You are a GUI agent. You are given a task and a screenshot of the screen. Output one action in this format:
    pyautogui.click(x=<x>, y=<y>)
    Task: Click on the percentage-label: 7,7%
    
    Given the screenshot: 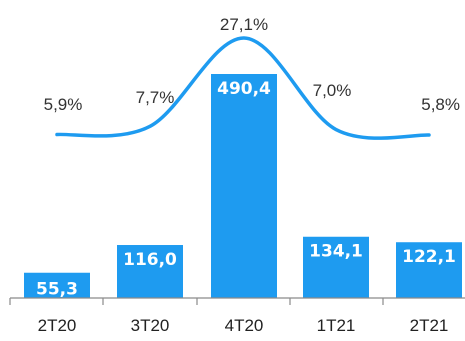 What is the action you would take?
    pyautogui.click(x=155, y=97)
    